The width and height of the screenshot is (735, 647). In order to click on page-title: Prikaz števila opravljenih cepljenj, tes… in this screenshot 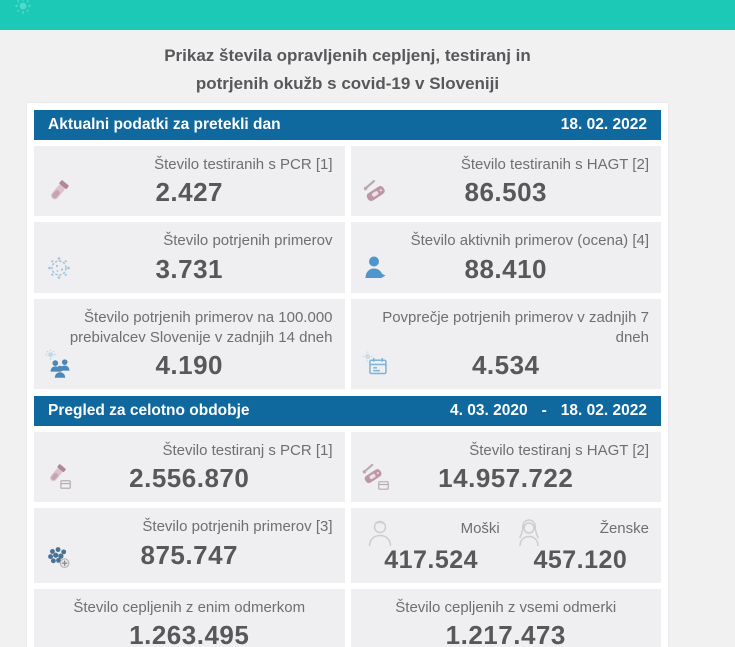, I will do `click(347, 70)`.